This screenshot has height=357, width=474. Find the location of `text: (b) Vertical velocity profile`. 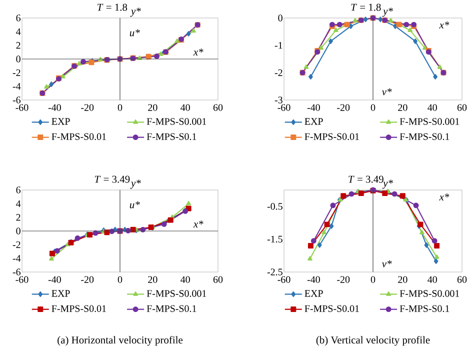

text: (b) Vertical velocity profile is located at coordinates (373, 341).